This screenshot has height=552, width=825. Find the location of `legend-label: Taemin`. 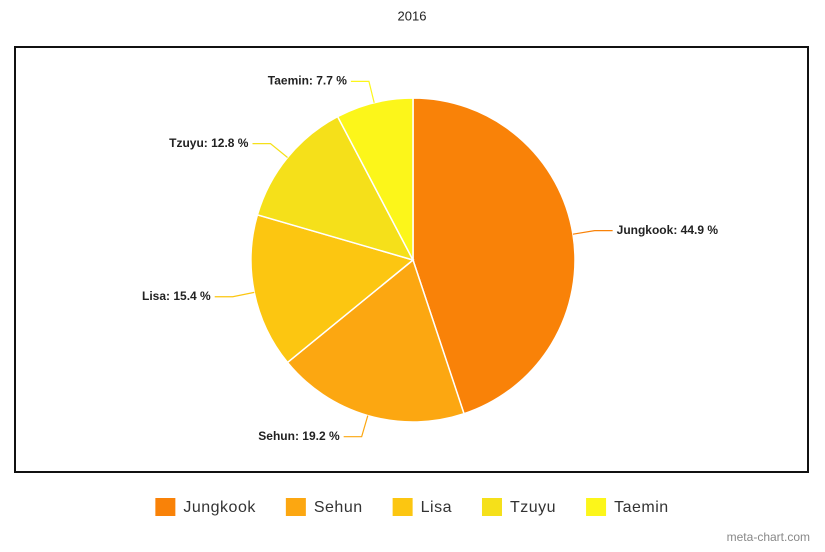

legend-label: Taemin is located at coordinates (641, 507).